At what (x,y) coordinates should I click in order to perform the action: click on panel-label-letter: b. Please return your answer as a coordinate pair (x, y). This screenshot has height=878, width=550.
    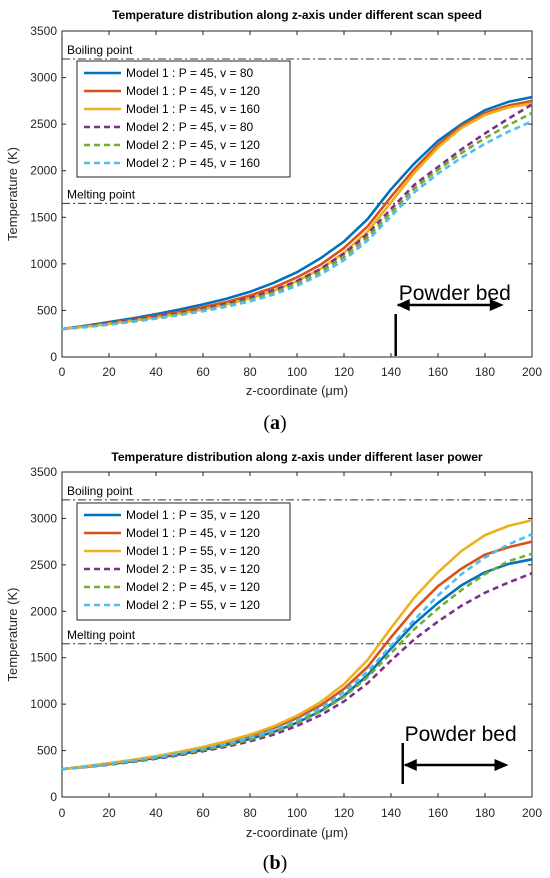
    Looking at the image, I should click on (274, 863).